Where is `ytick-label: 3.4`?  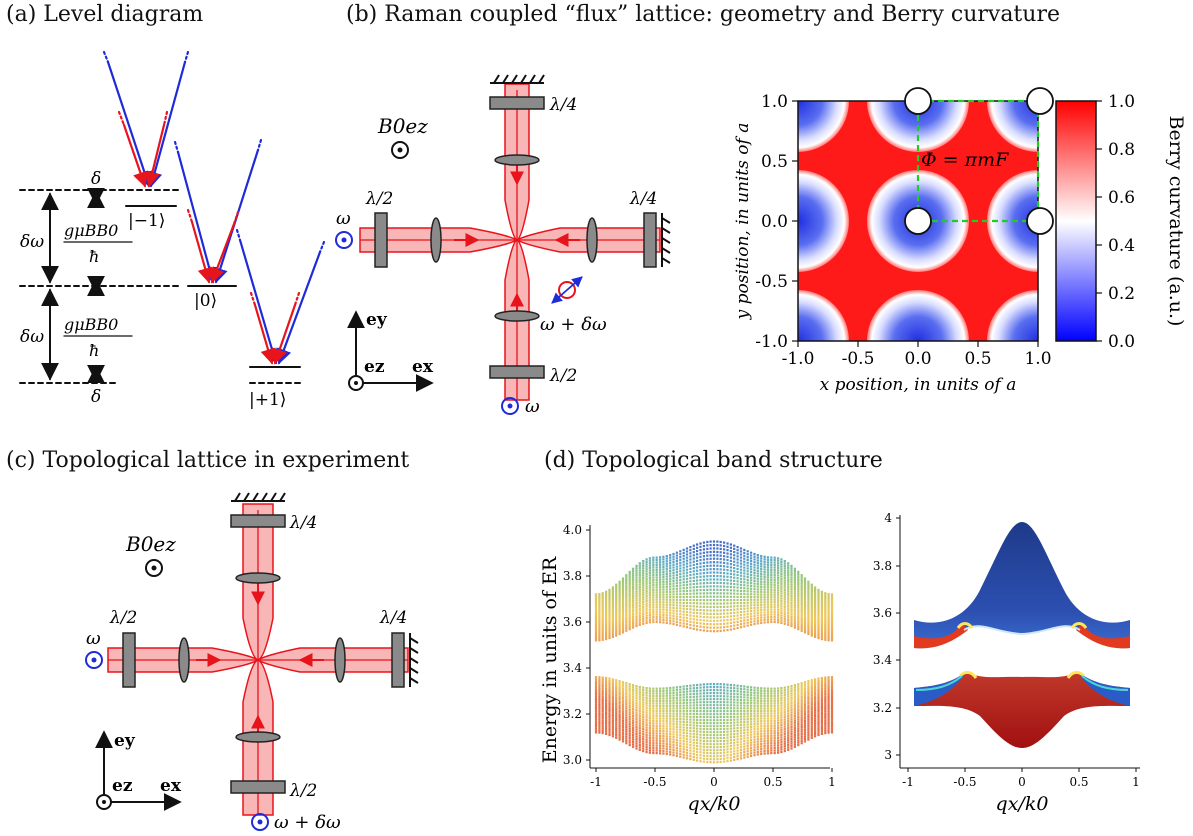
ytick-label: 3.4 is located at coordinates (572, 668).